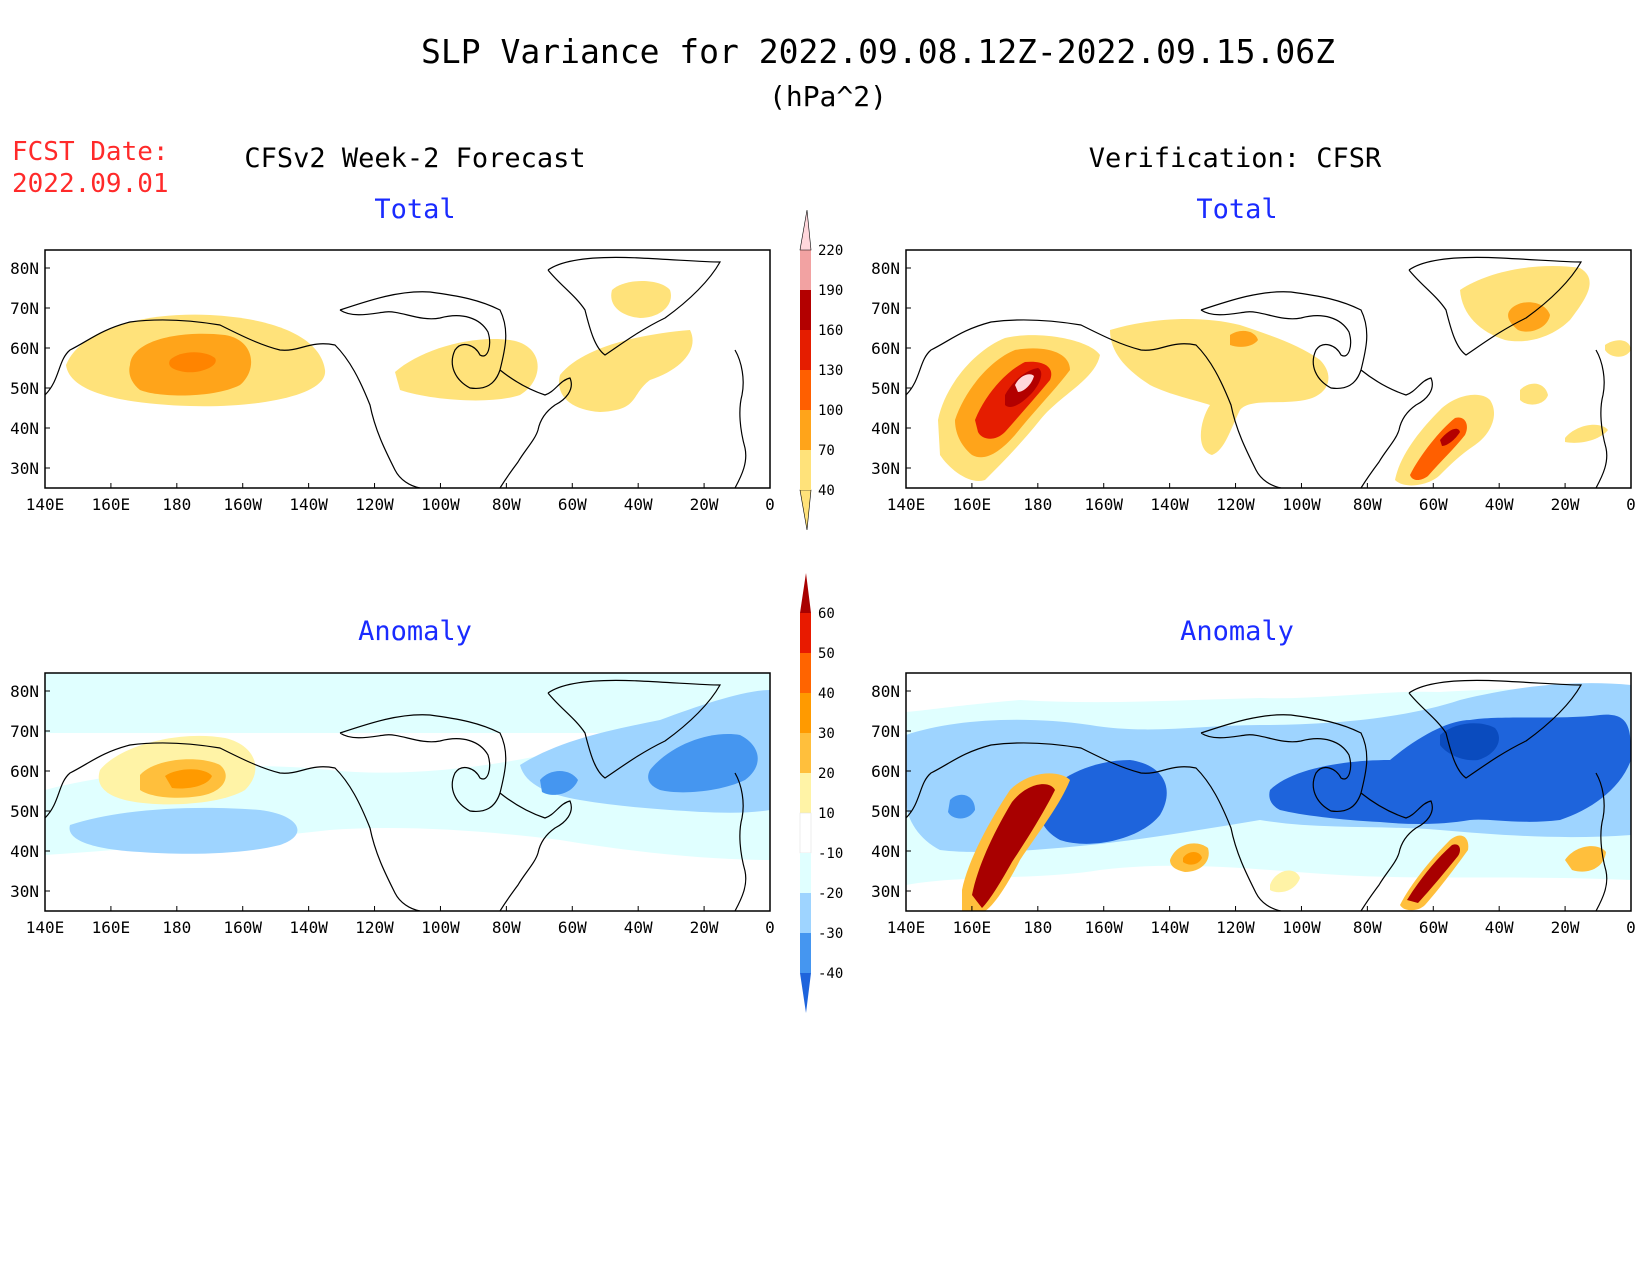  Describe the element at coordinates (885, 468) in the screenshot. I see `lat-tick-label: 30N` at that location.